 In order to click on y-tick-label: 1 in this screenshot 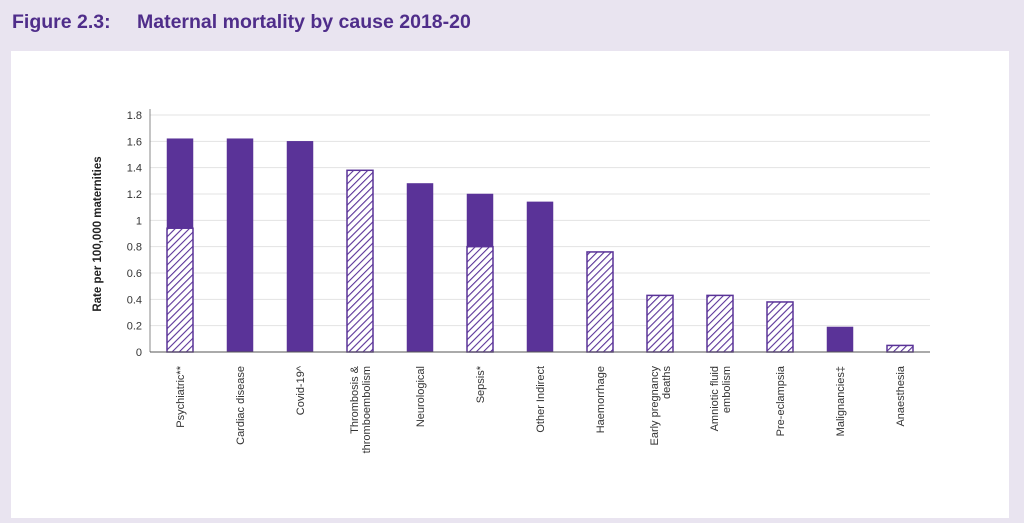, I will do `click(139, 221)`.